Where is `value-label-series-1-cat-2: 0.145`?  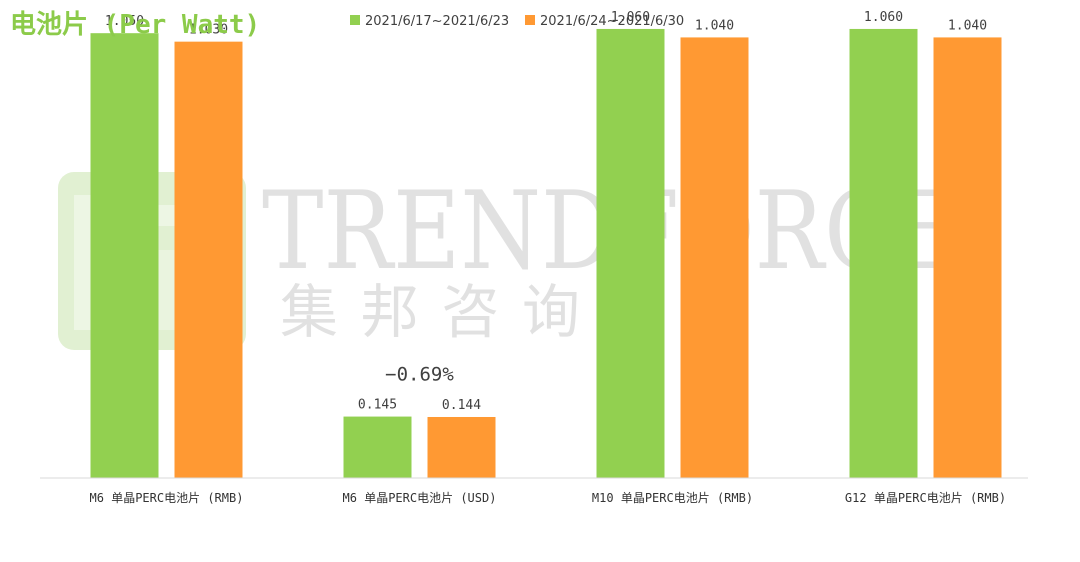
value-label-series-1-cat-2: 0.145 is located at coordinates (377, 405).